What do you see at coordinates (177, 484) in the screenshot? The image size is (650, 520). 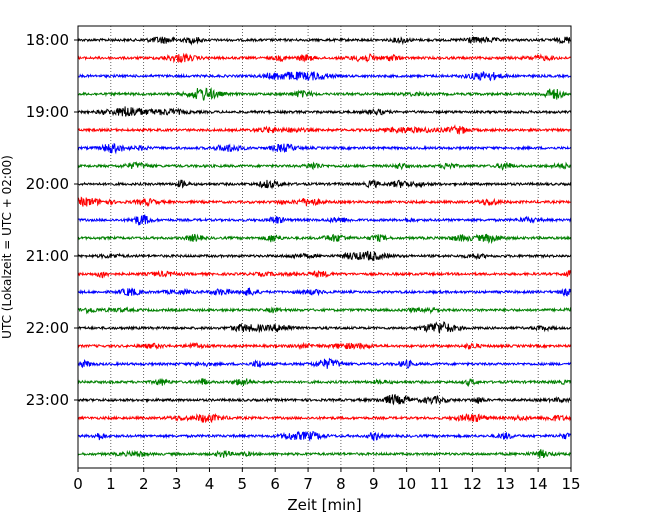 I see `x-tick-label: 3` at bounding box center [177, 484].